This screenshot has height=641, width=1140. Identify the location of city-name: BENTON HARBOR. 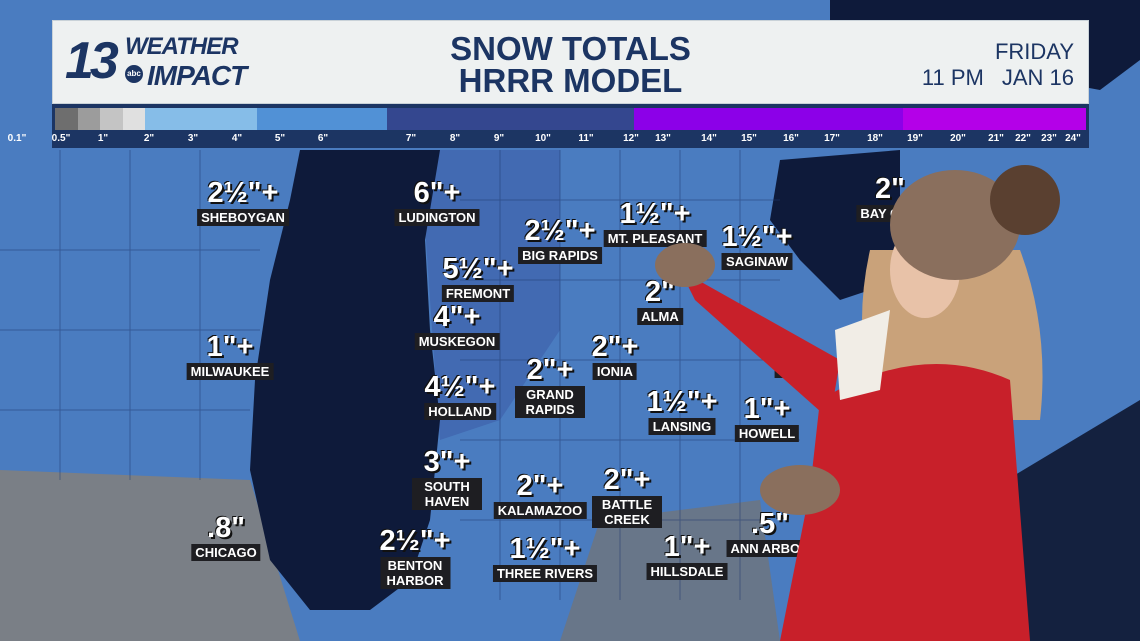
(415, 573).